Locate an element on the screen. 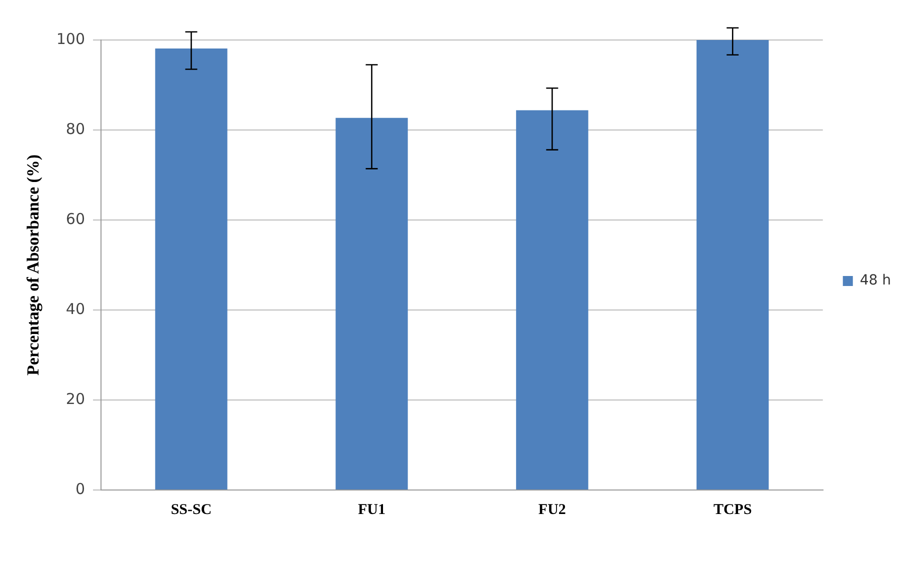 The height and width of the screenshot is (562, 911). y-axis-title: Percentage of Absorbance (%) is located at coordinates (33, 265).